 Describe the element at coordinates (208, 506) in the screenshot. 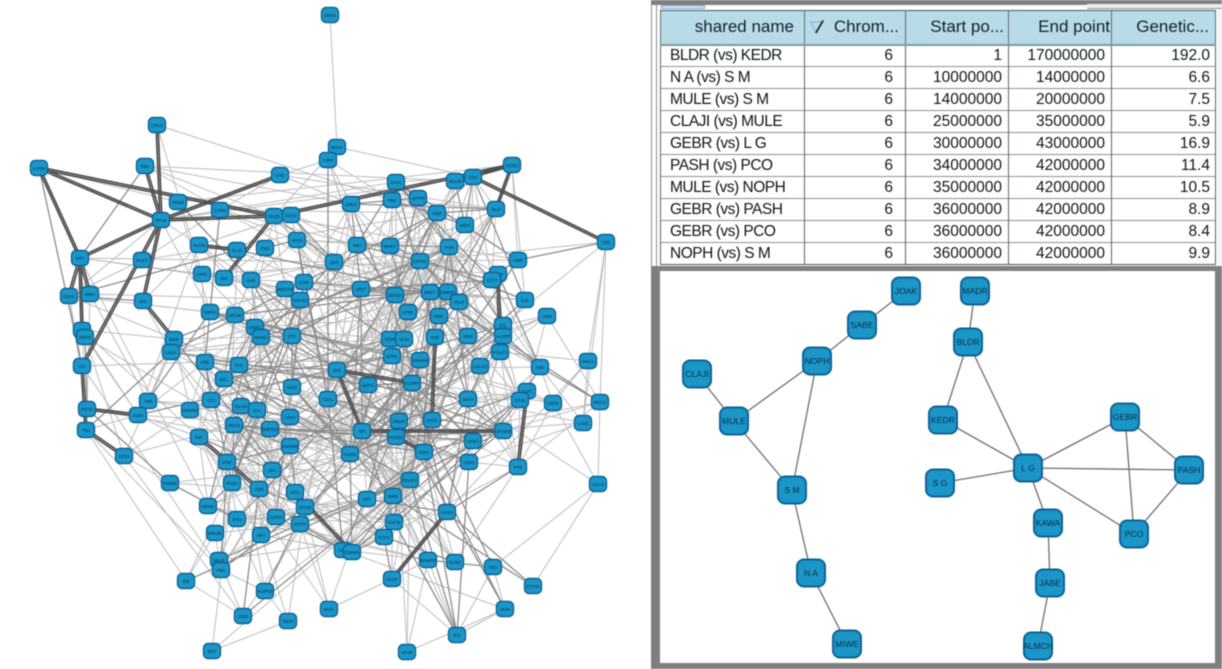

I see `svg-text: NONS` at that location.